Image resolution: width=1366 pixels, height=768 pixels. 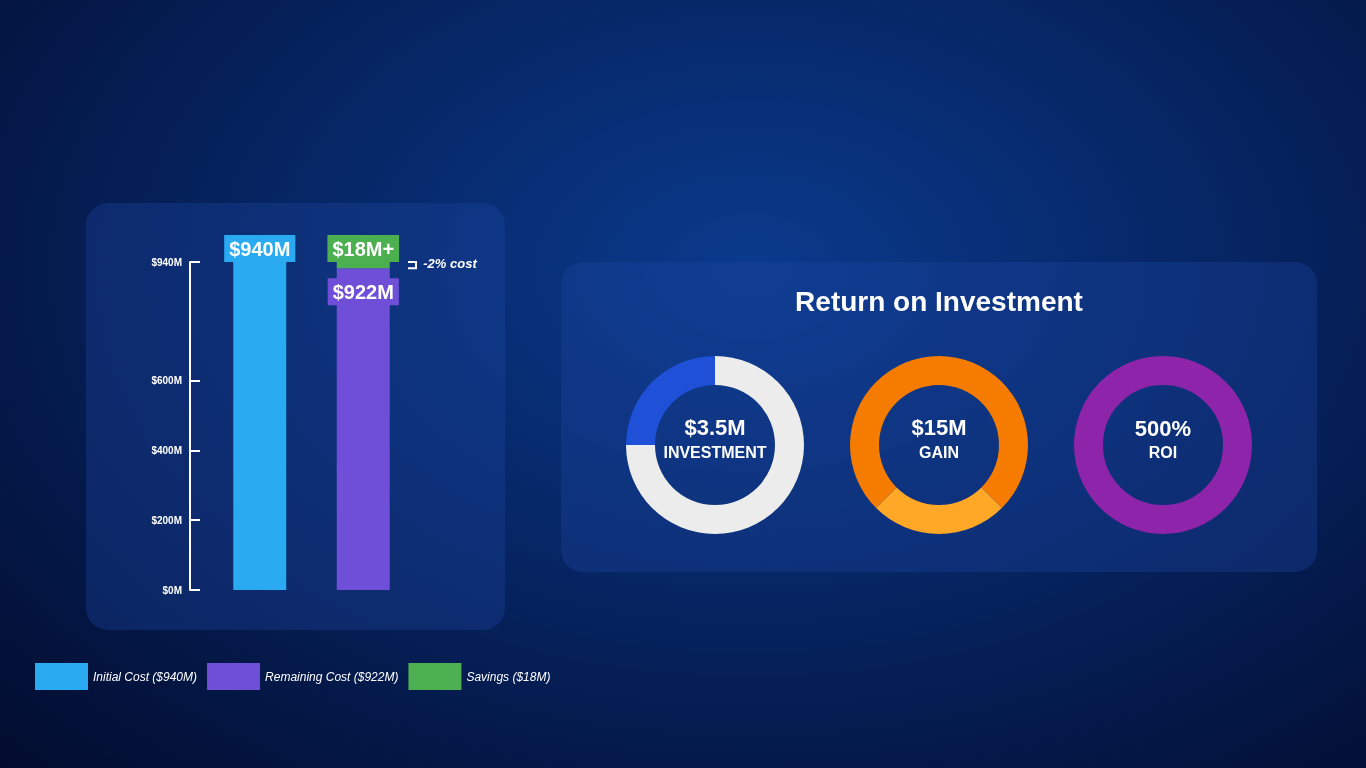 I want to click on text: Return on Investment, so click(x=939, y=302).